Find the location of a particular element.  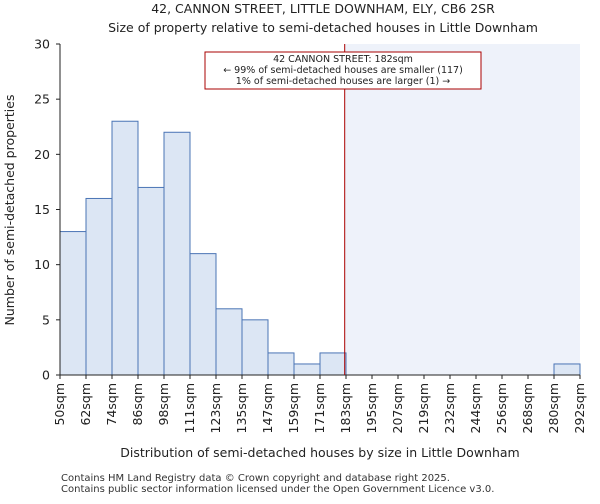

y-tick-label: 30 is located at coordinates (42, 44).